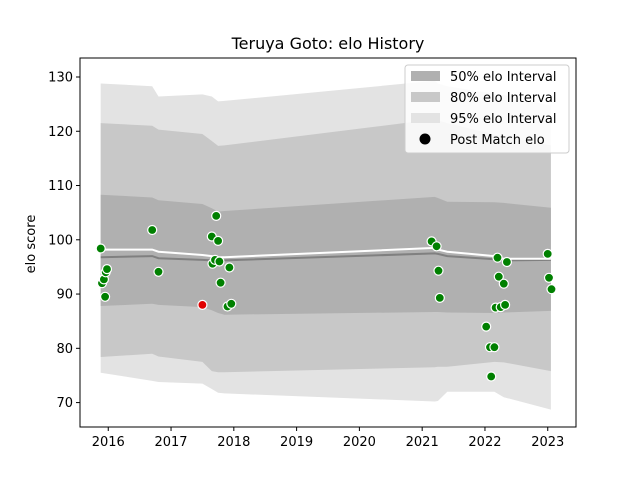  I want to click on x-tick-label: 2016, so click(108, 442).